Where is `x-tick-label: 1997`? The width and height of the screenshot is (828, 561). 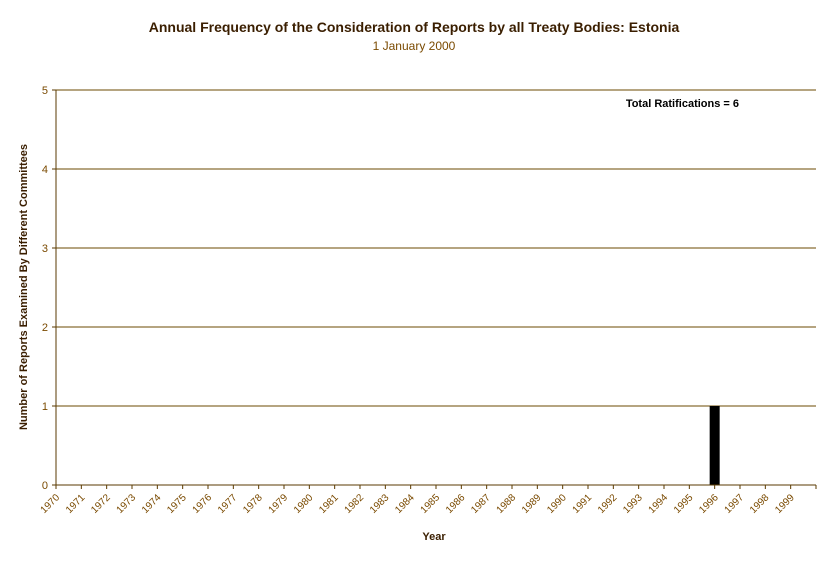 x-tick-label: 1997 is located at coordinates (735, 504).